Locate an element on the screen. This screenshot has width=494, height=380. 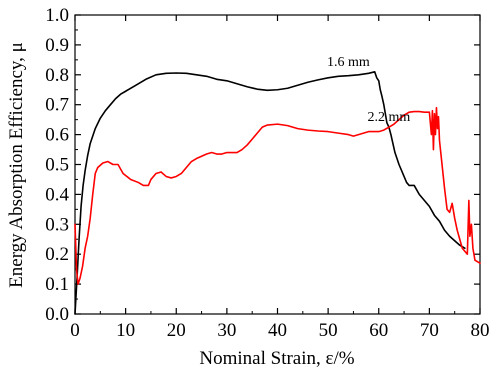
y-tick-label: 0.6 is located at coordinates (57, 135).